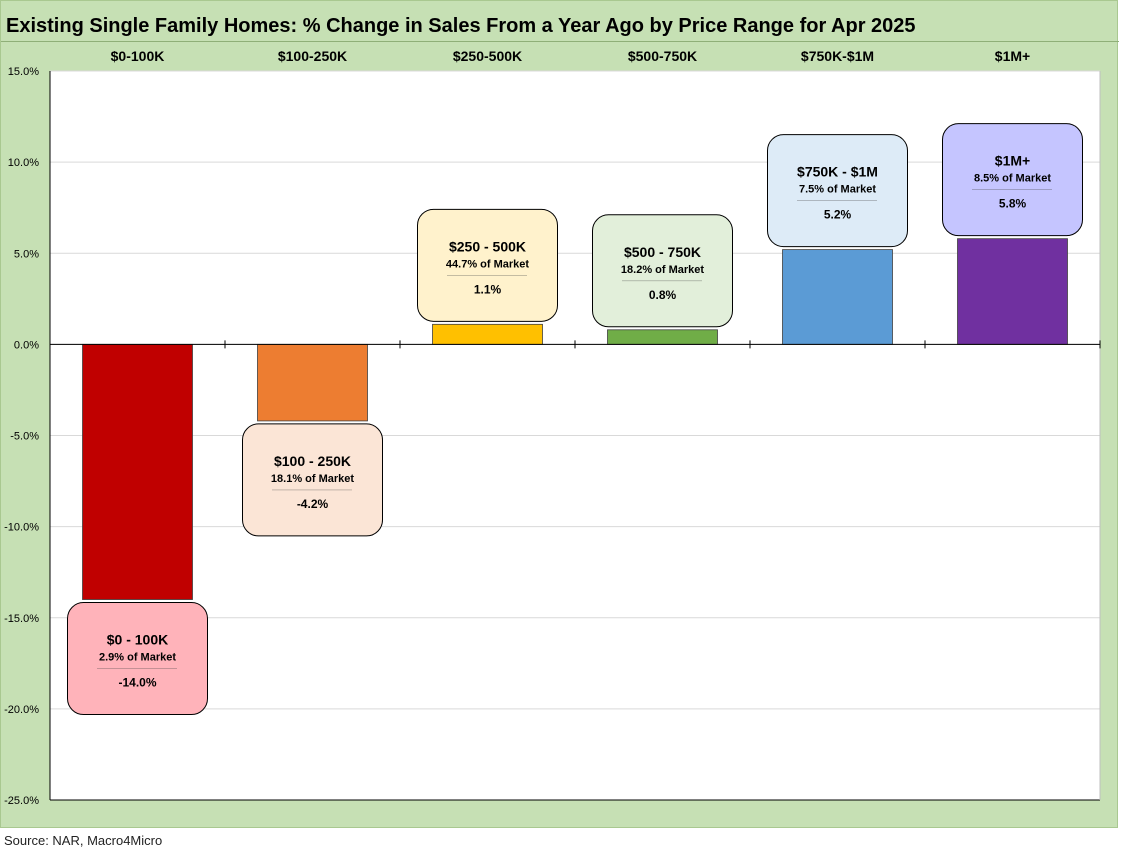 The height and width of the screenshot is (855, 1121). What do you see at coordinates (137, 640) in the screenshot?
I see `annotation-title: $0 - 100K` at bounding box center [137, 640].